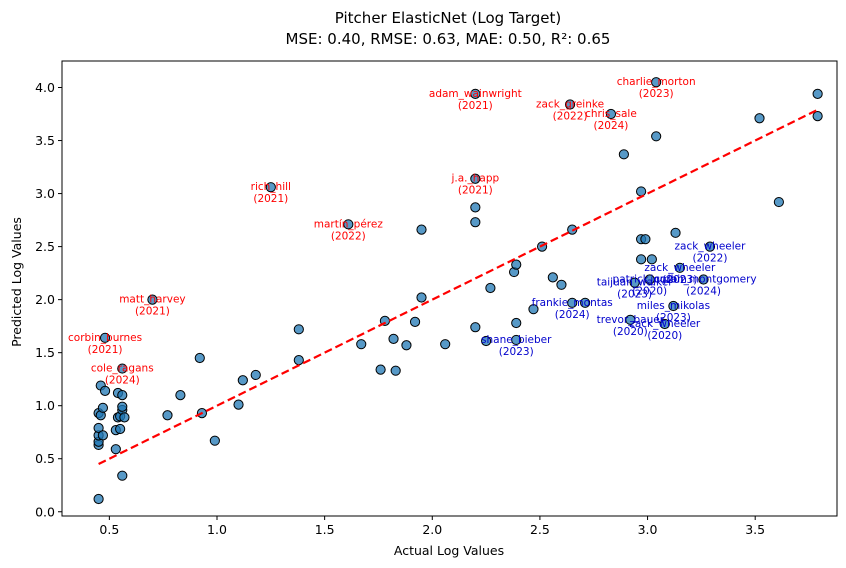 The height and width of the screenshot is (568, 846). What do you see at coordinates (45, 87) in the screenshot?
I see `y-tick-label: 4.0` at bounding box center [45, 87].